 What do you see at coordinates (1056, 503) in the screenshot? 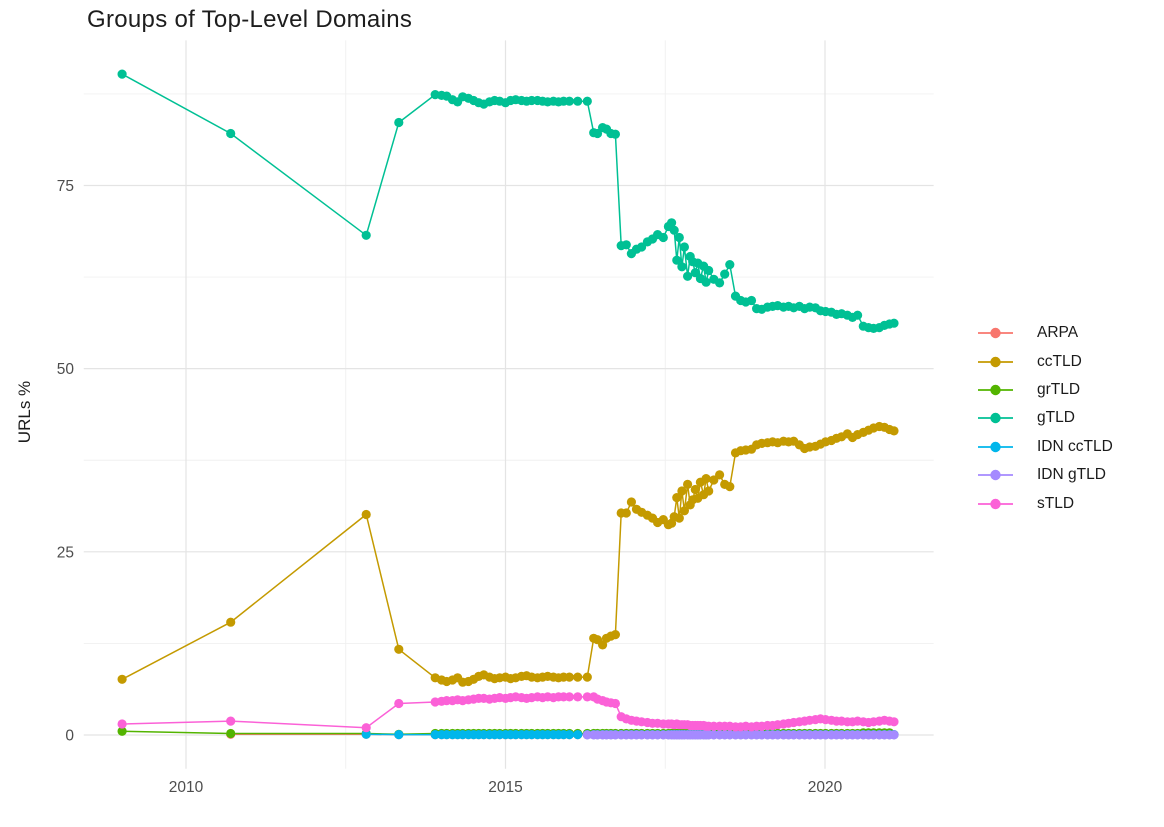
I see `legend-label: sTLD` at bounding box center [1056, 503].